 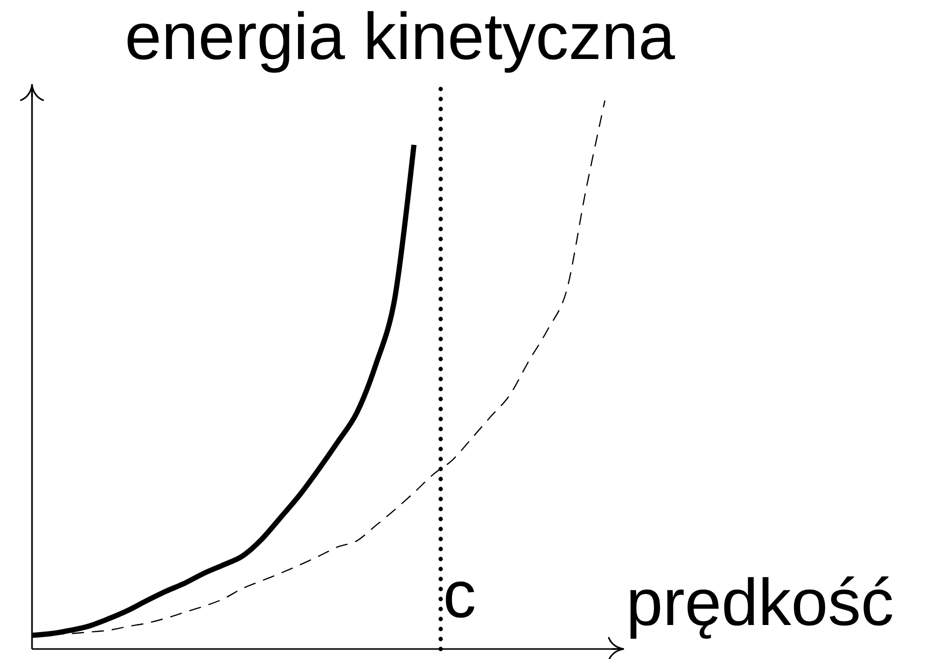 What do you see at coordinates (460, 600) in the screenshot?
I see `annotation: c` at bounding box center [460, 600].